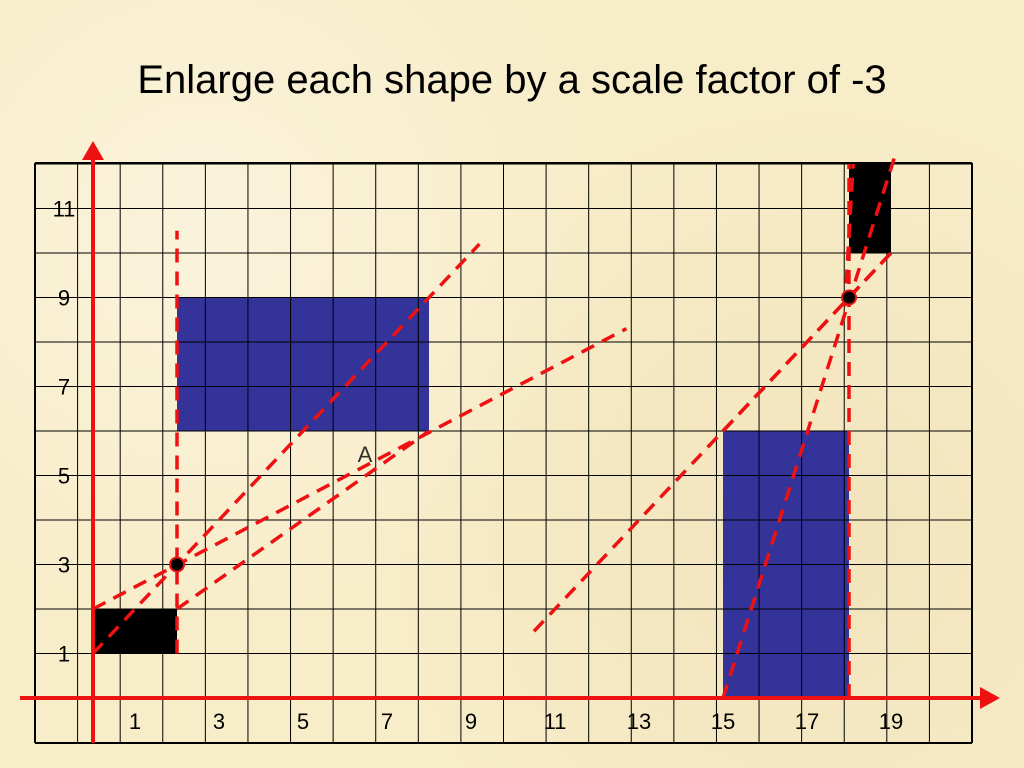  What do you see at coordinates (365, 454) in the screenshot?
I see `shape-label: A` at bounding box center [365, 454].